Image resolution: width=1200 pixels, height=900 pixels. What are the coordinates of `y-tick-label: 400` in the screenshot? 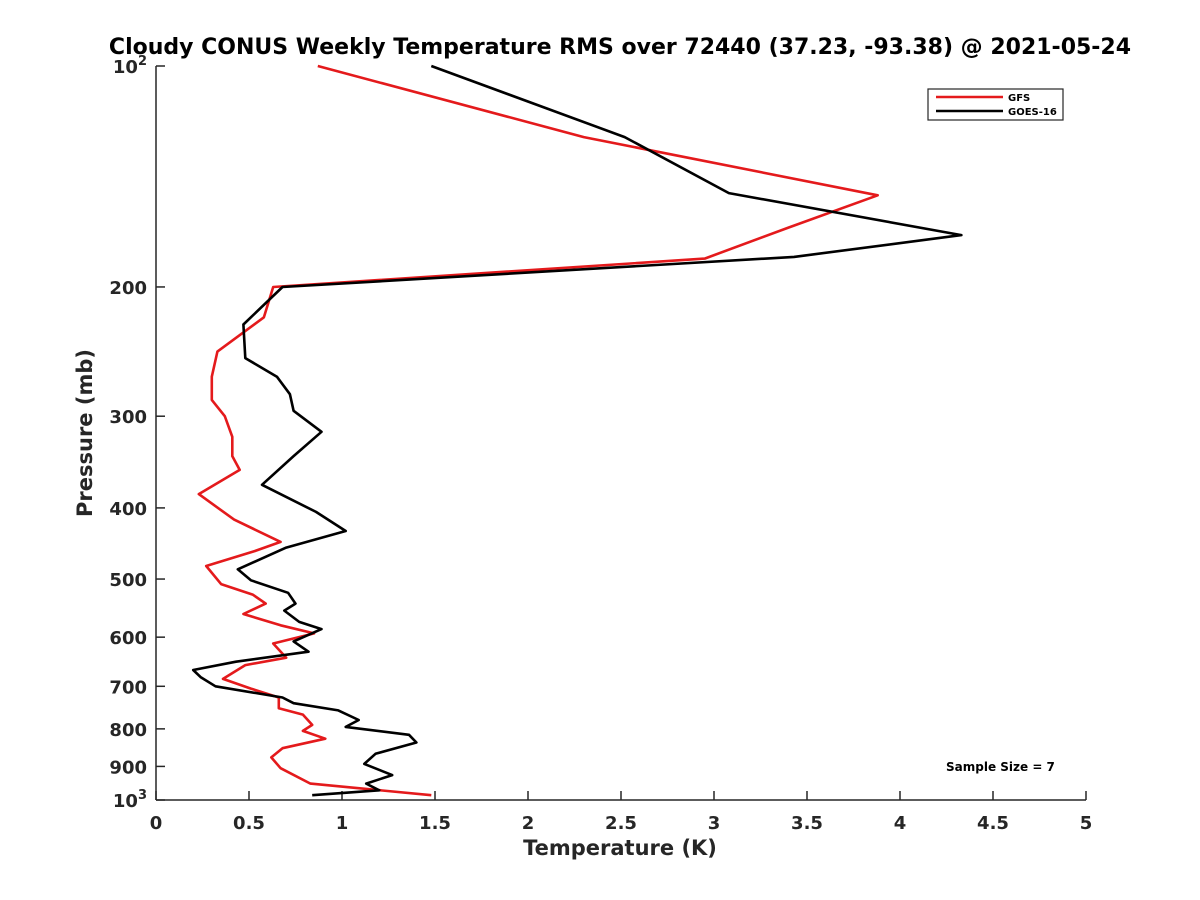 It's located at (128, 509).